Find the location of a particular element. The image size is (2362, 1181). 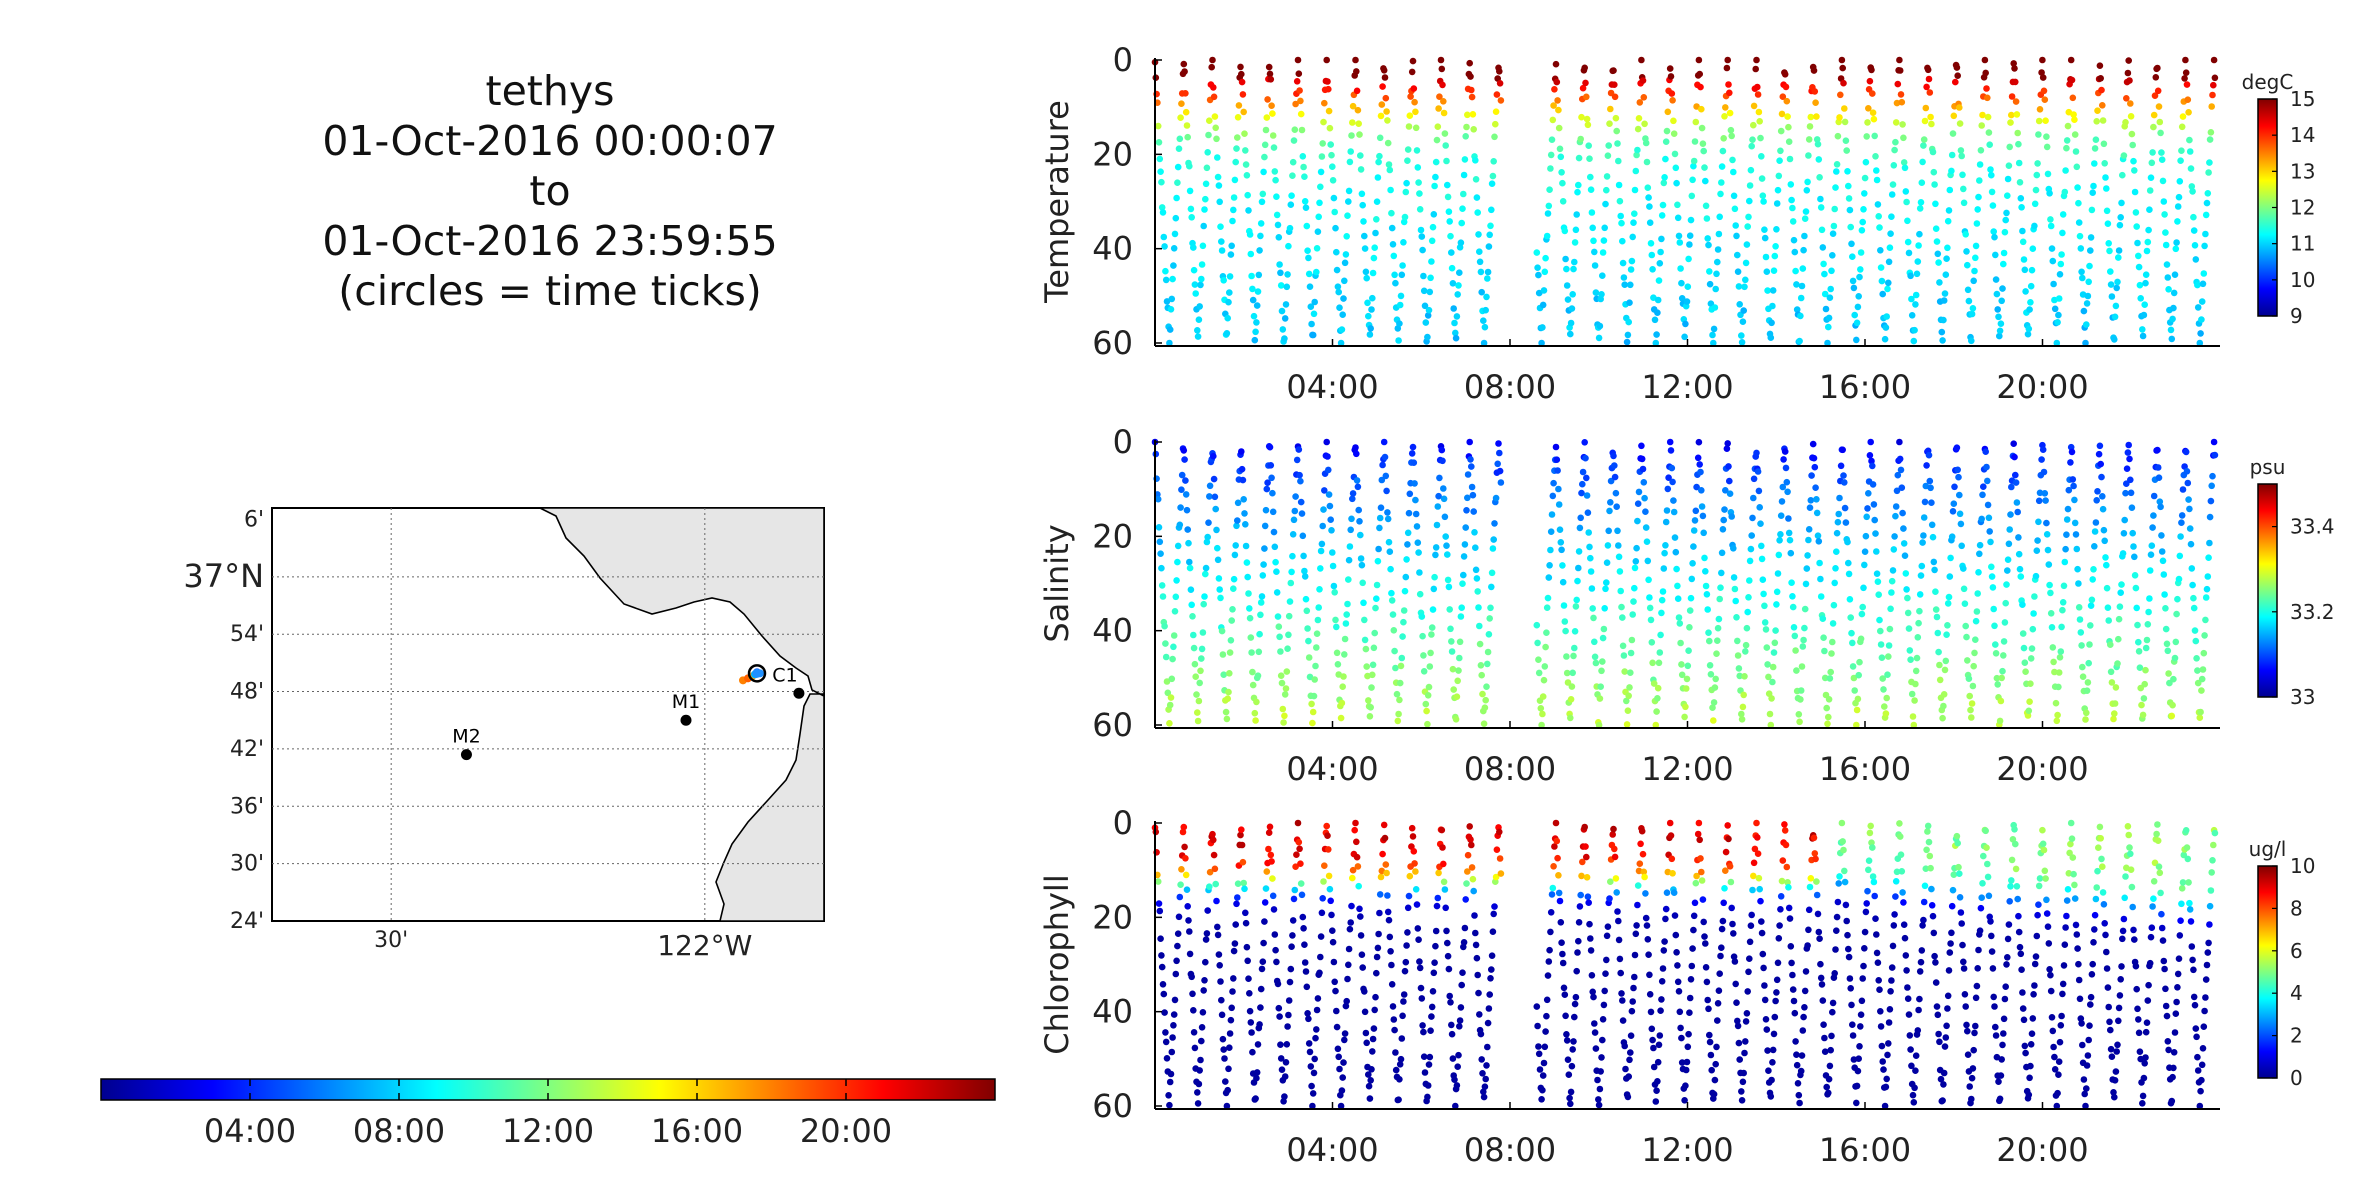

y-tick-label: 20 is located at coordinates (1112, 536).